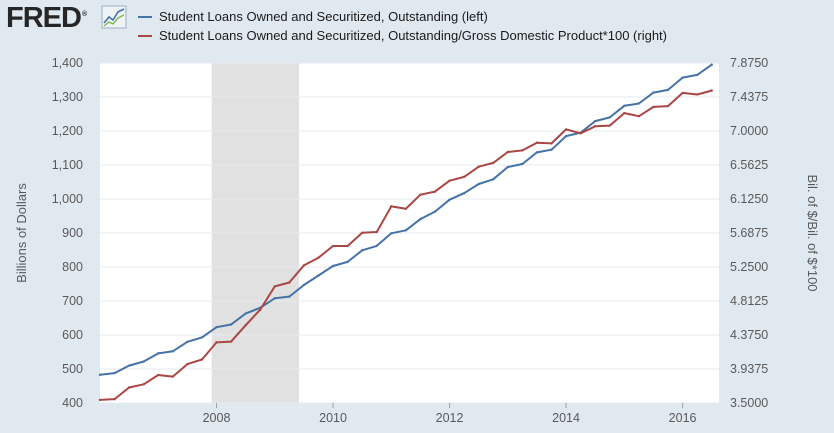  What do you see at coordinates (114, 17) in the screenshot?
I see `chart-line-icon` at bounding box center [114, 17].